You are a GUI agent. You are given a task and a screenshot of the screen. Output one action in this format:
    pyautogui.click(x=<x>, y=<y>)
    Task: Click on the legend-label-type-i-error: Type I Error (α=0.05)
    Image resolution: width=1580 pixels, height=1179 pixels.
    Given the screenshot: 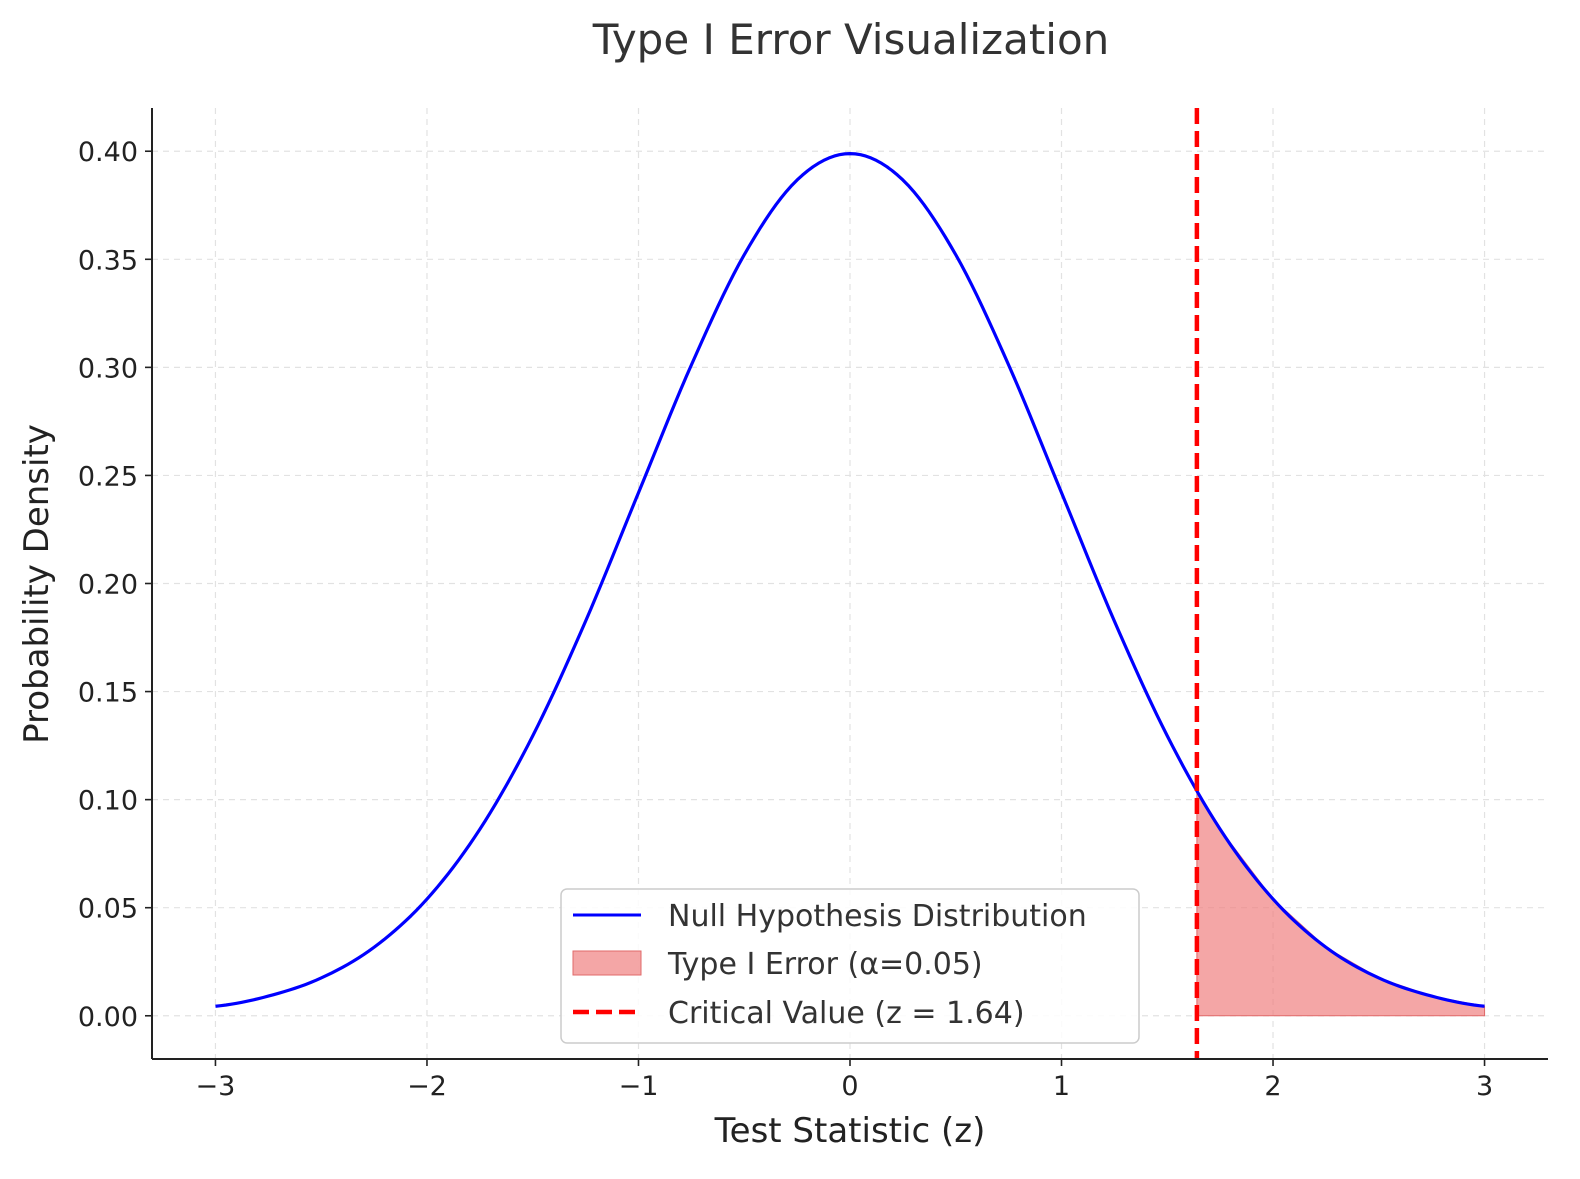 What is the action you would take?
    pyautogui.click(x=825, y=964)
    